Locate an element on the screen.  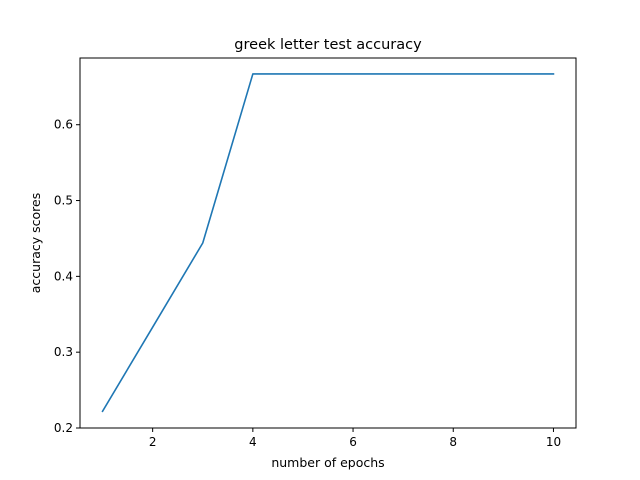
y-tick-label: 0.6 is located at coordinates (63, 125).